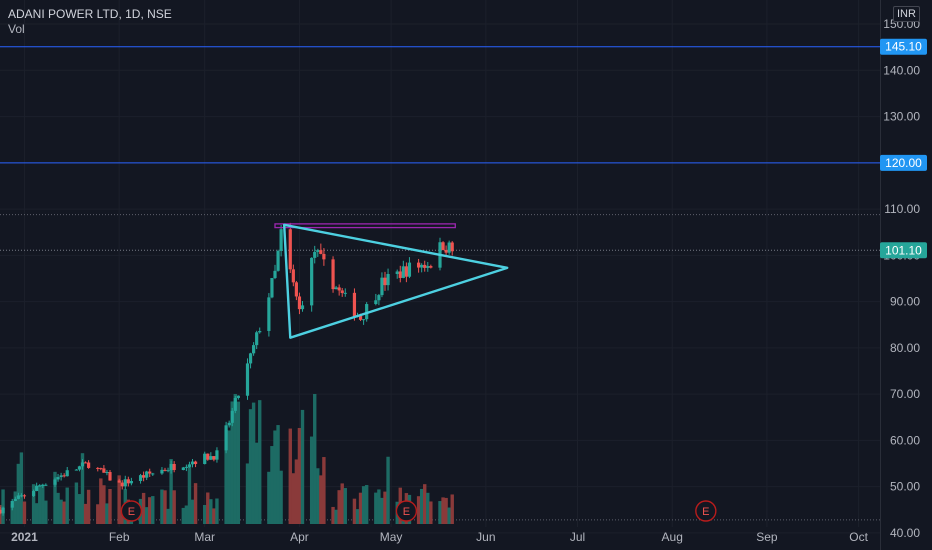 This screenshot has height=550, width=932. I want to click on price-tick-label: 60.00, so click(905, 440).